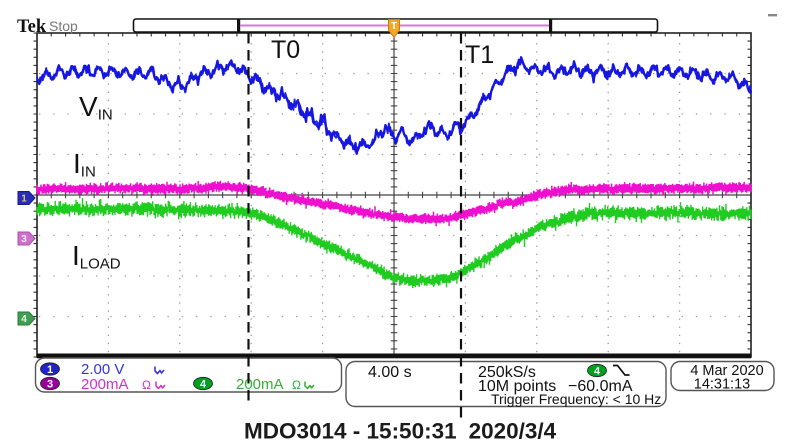 This screenshot has width=797, height=444. What do you see at coordinates (63, 26) in the screenshot?
I see `svg-text: Stop` at bounding box center [63, 26].